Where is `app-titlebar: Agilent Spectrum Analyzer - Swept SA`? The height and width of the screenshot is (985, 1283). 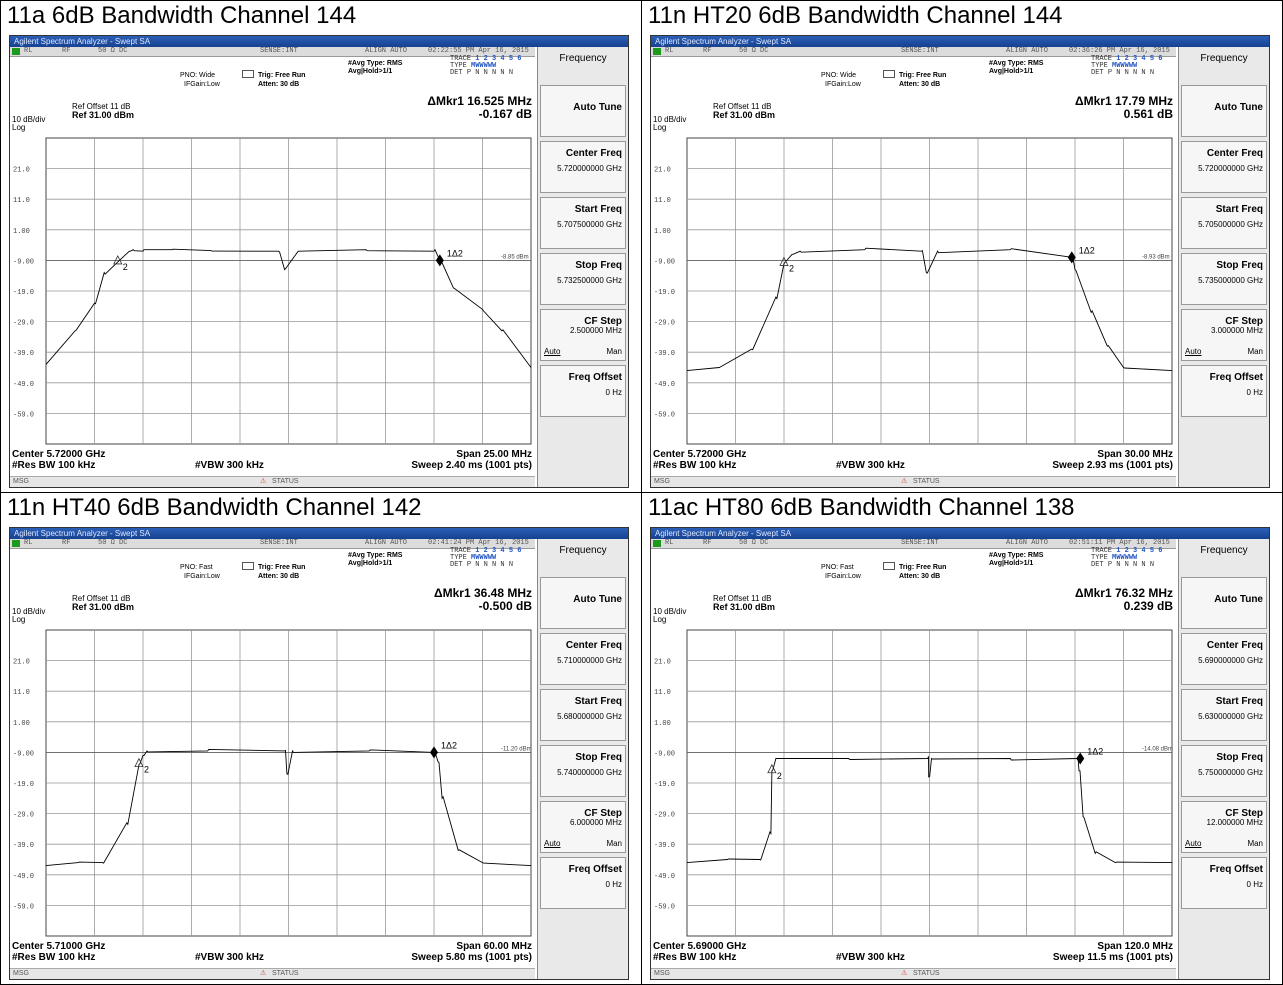 app-titlebar: Agilent Spectrum Analyzer - Swept SA is located at coordinates (960, 41).